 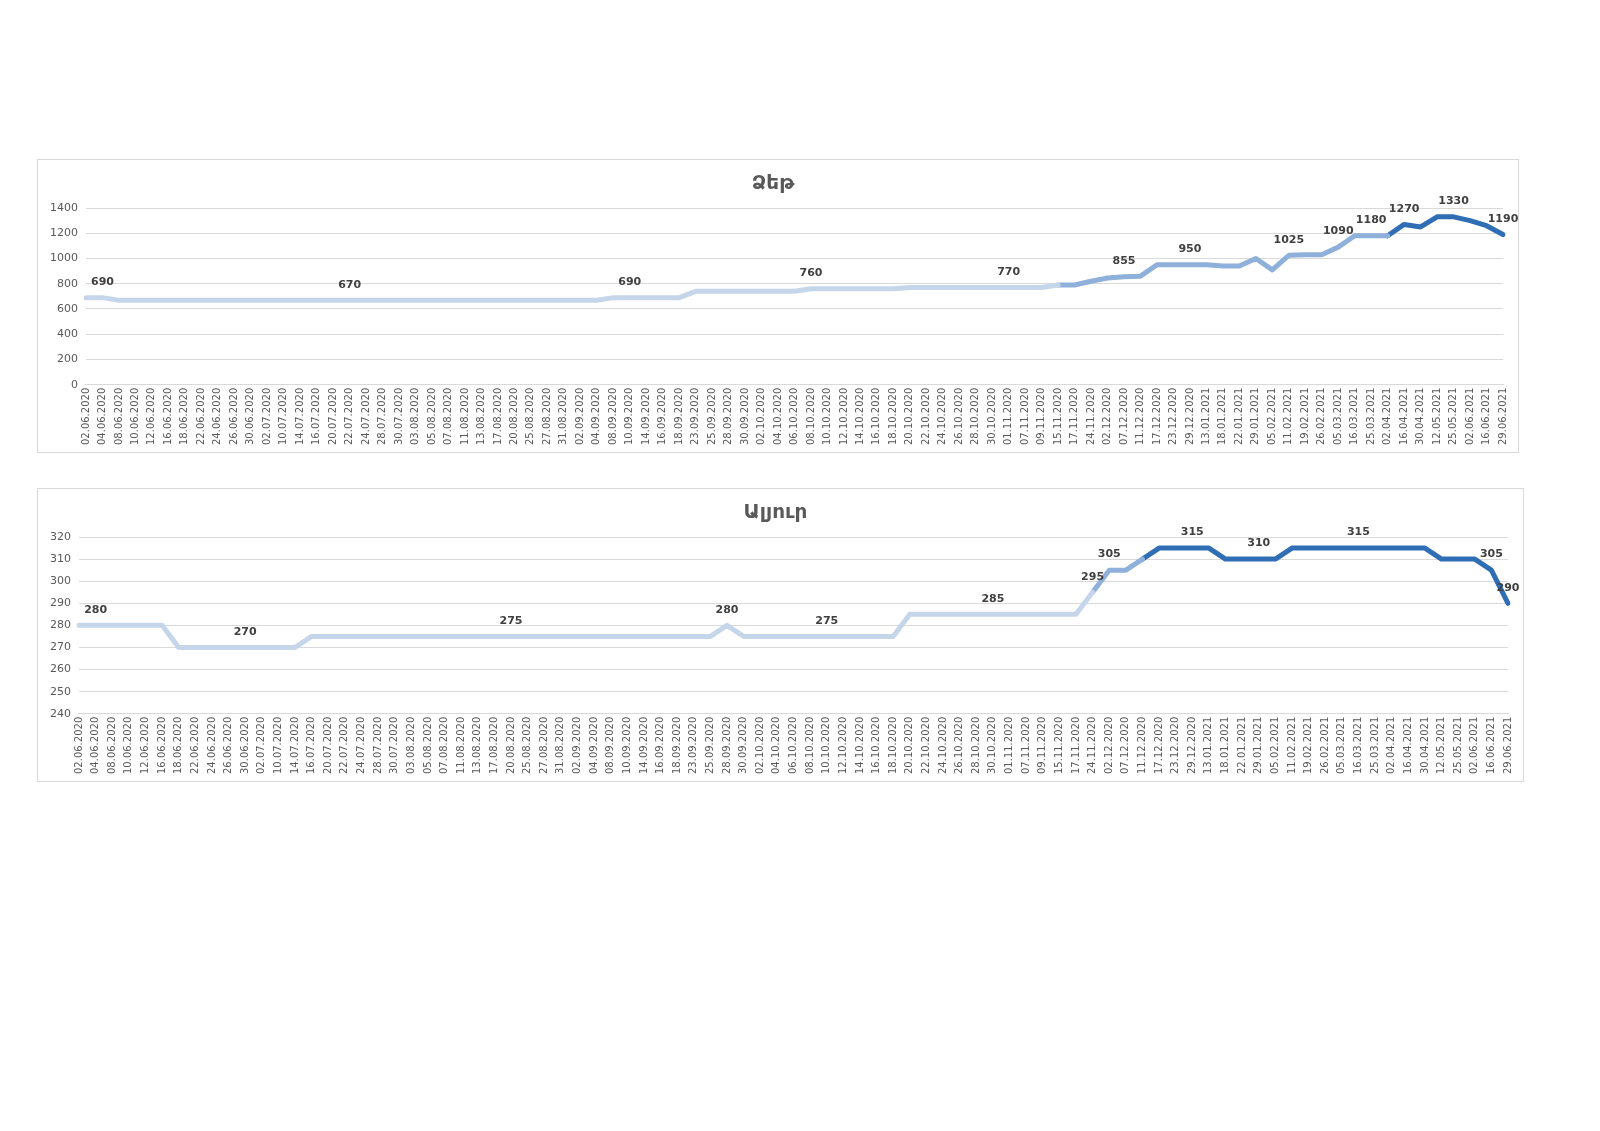 What do you see at coordinates (60, 603) in the screenshot?
I see `y-tick-label: 290` at bounding box center [60, 603].